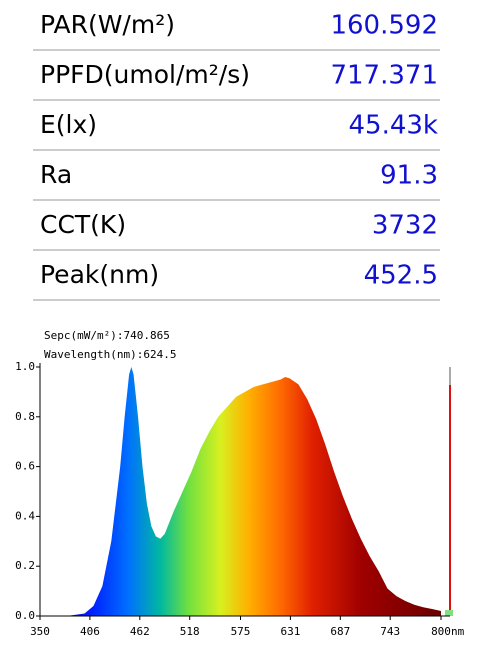 The image size is (480, 665). I want to click on x-tick-label: 462, so click(140, 631).